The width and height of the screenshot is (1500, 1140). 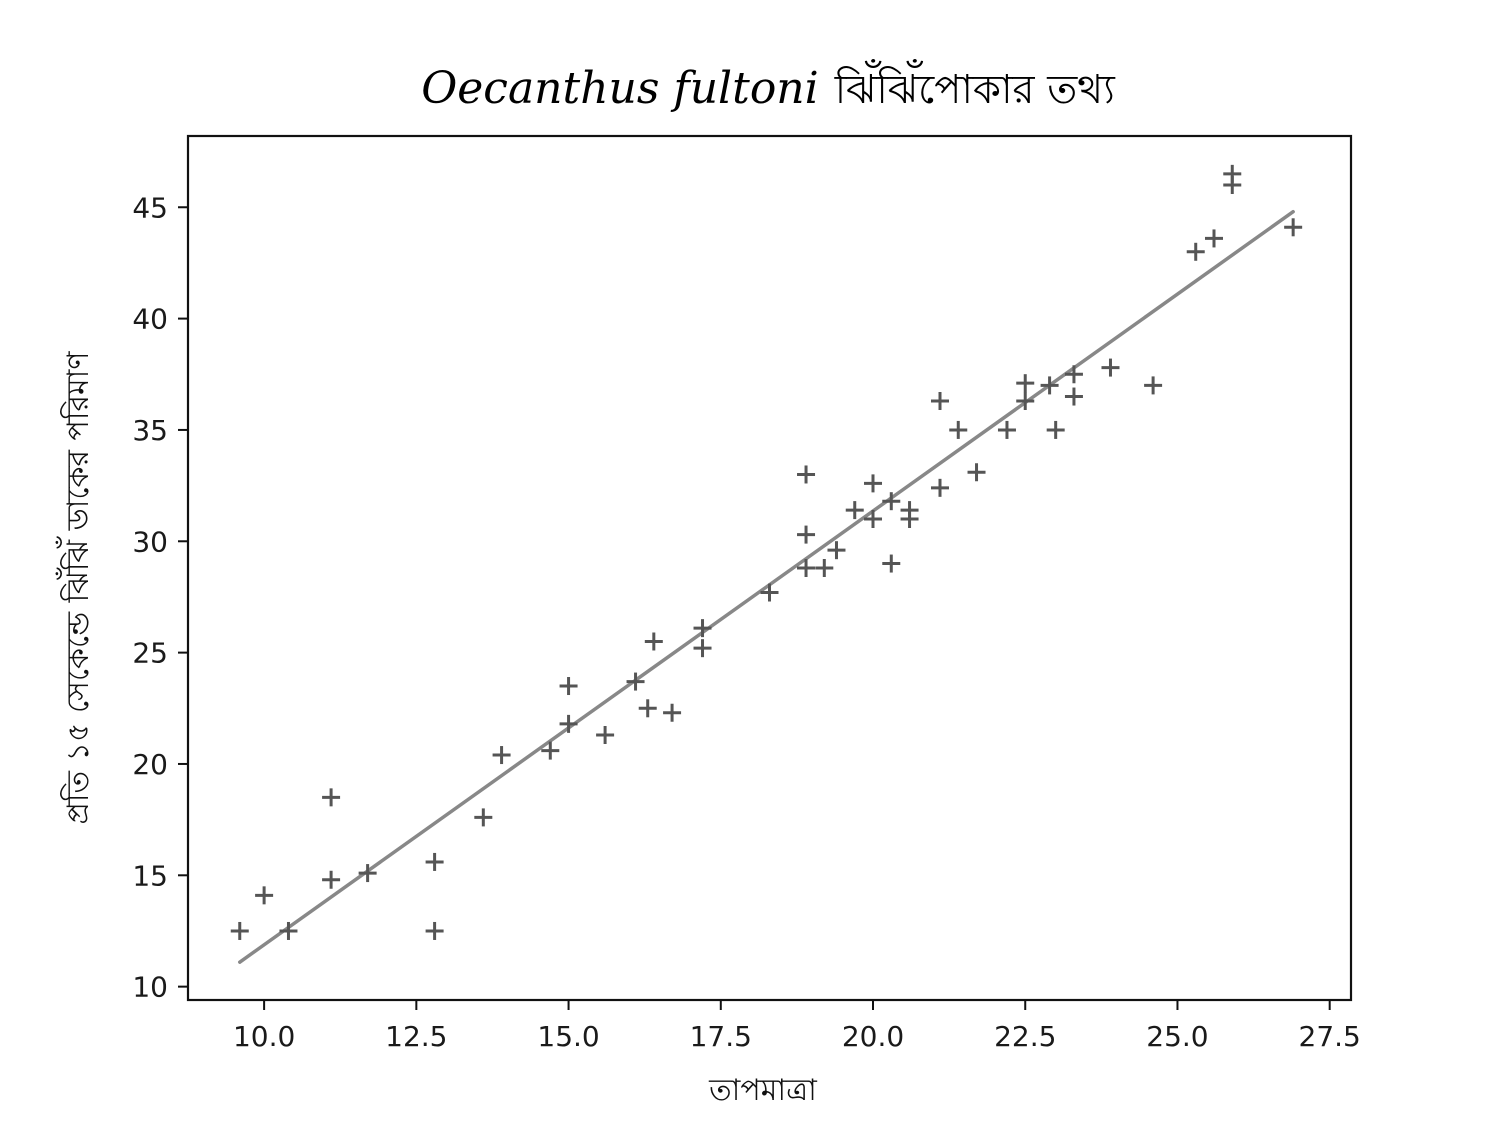 What do you see at coordinates (150, 764) in the screenshot?
I see `y-tick-label: 20` at bounding box center [150, 764].